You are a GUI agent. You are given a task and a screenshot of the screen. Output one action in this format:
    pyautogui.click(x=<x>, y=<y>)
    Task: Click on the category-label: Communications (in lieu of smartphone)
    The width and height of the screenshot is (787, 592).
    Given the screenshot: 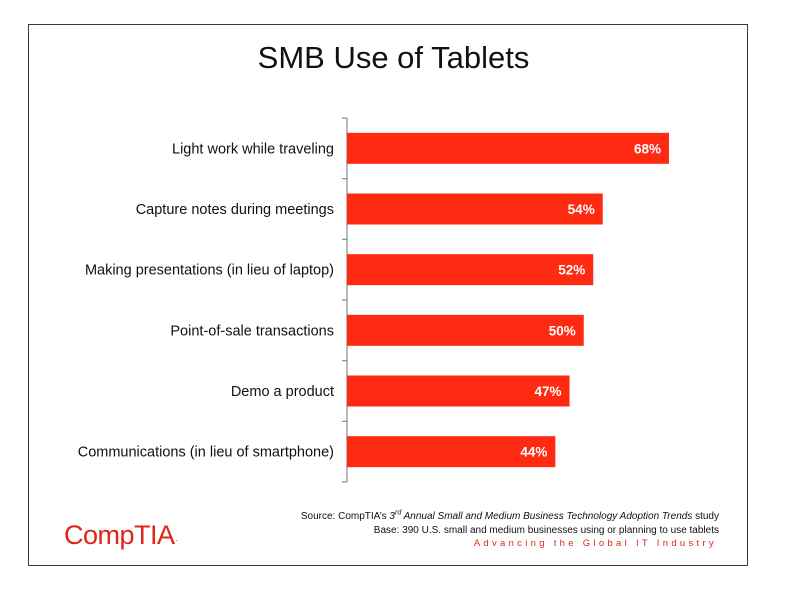 What is the action you would take?
    pyautogui.click(x=206, y=453)
    